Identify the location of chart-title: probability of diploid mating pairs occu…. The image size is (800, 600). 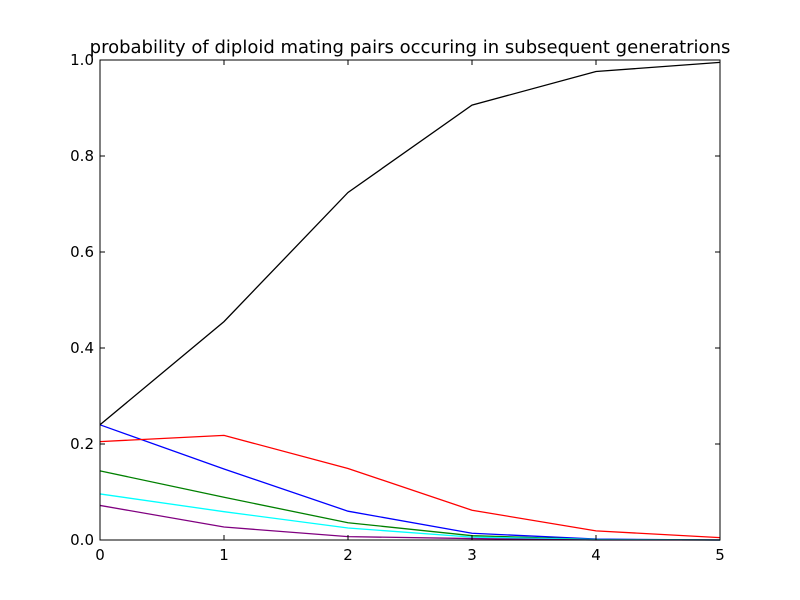
(410, 47).